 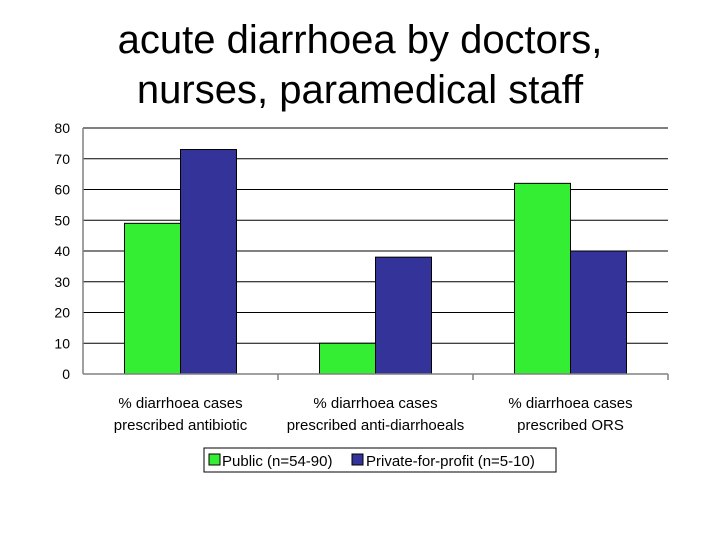 I want to click on x-axis-ticks, so click(x=473, y=377).